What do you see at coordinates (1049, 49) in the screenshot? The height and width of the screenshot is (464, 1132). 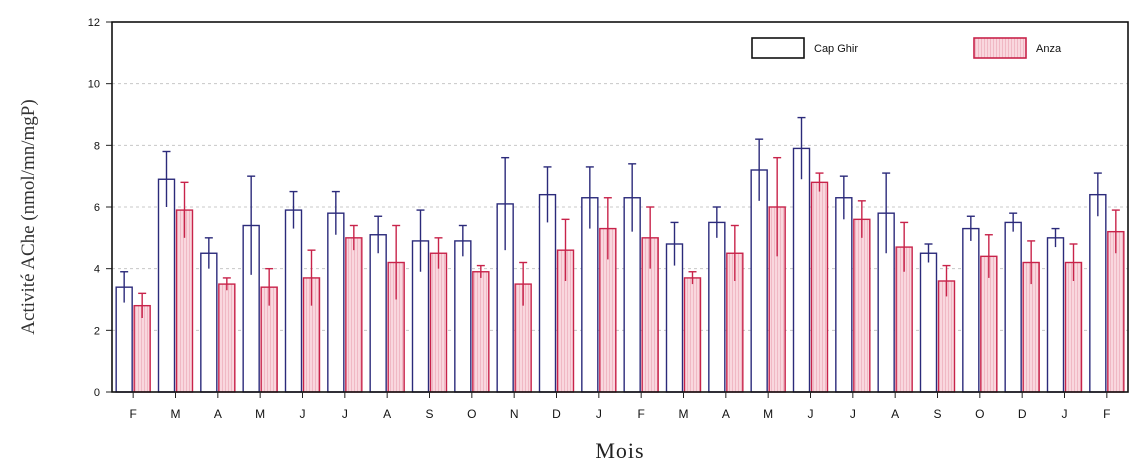 I see `legend-label: Anza` at bounding box center [1049, 49].